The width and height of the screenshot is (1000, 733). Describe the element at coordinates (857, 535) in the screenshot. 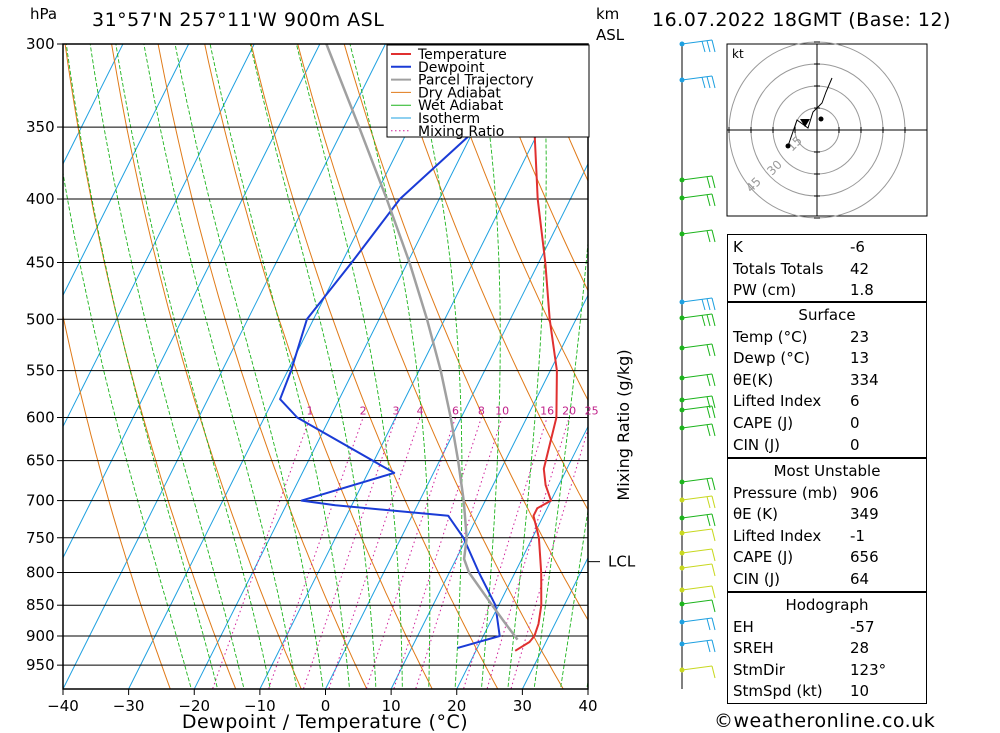

I see `mu-value: -1` at that location.